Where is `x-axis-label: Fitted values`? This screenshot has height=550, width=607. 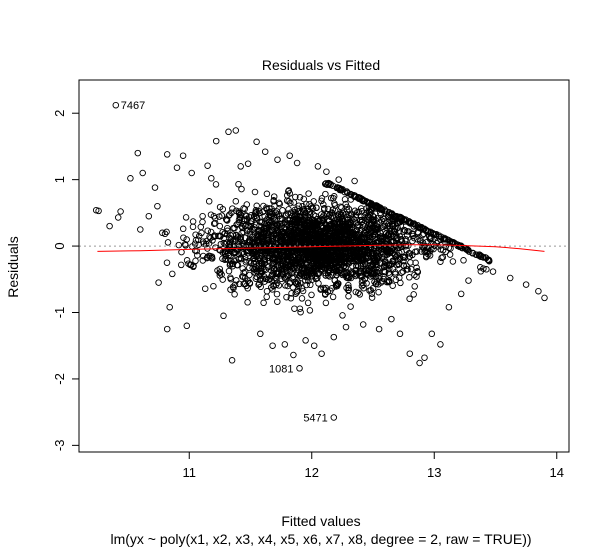
x-axis-label: Fitted values is located at coordinates (320, 521).